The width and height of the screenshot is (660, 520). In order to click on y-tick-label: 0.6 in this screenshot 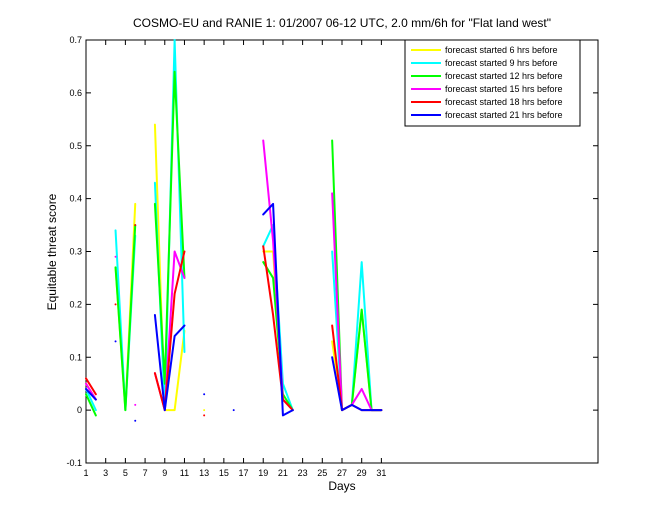, I will do `click(75, 93)`.